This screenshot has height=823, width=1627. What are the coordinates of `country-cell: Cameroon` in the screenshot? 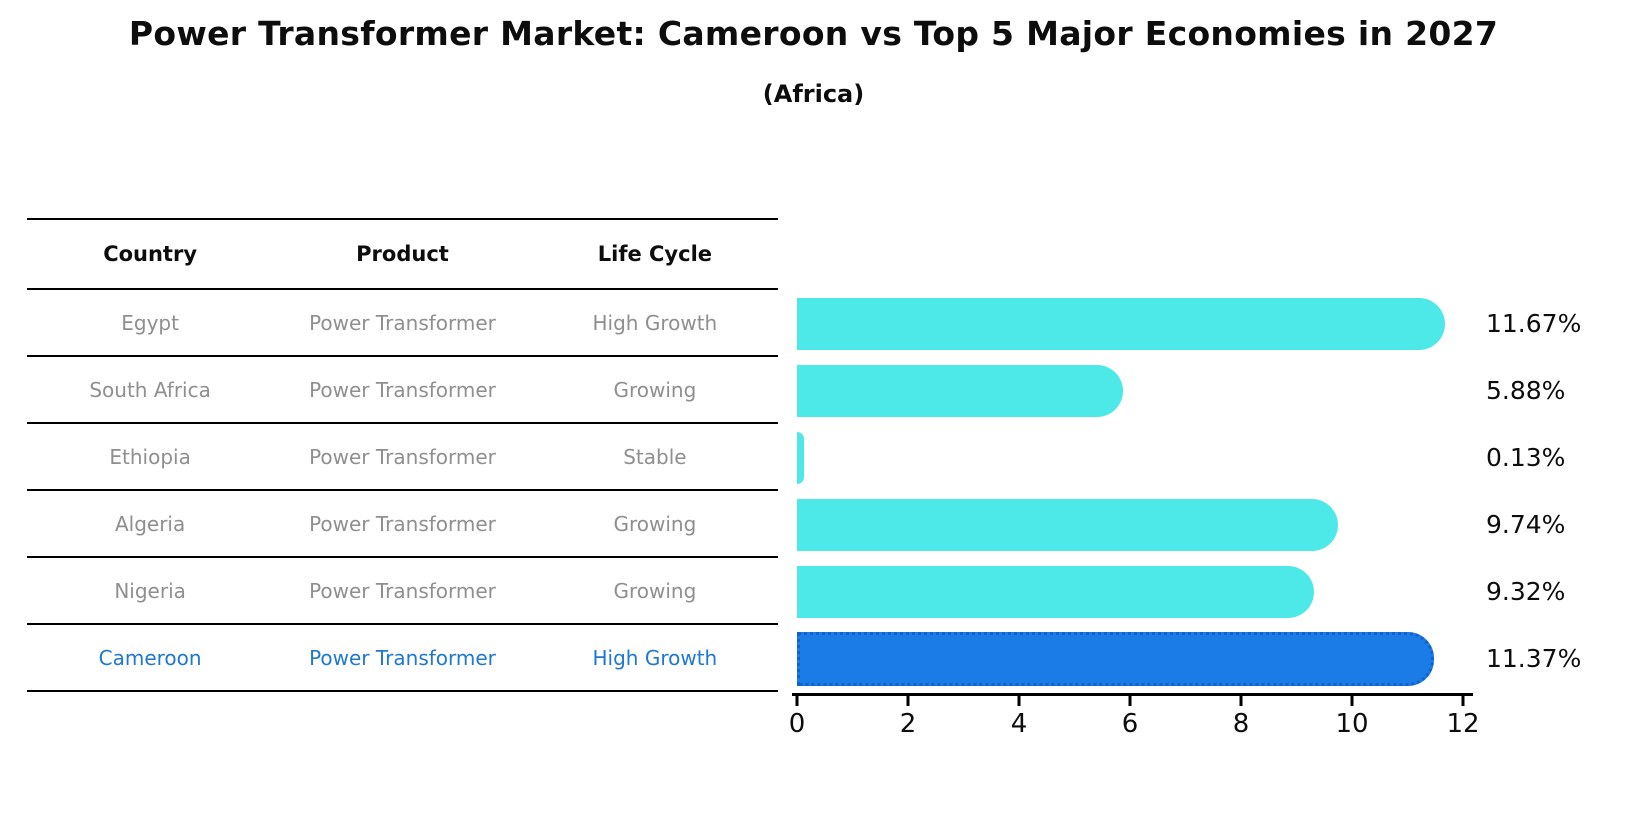 It's located at (150, 657).